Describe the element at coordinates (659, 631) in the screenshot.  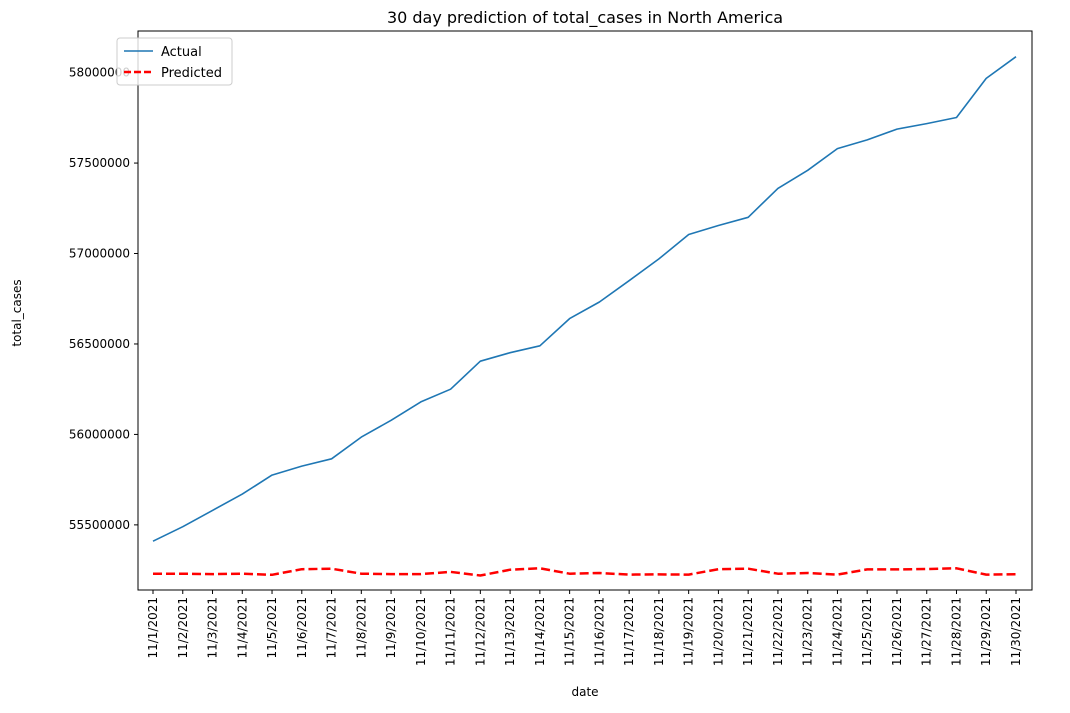
I see `x-tick-label: 11/18/2021` at that location.